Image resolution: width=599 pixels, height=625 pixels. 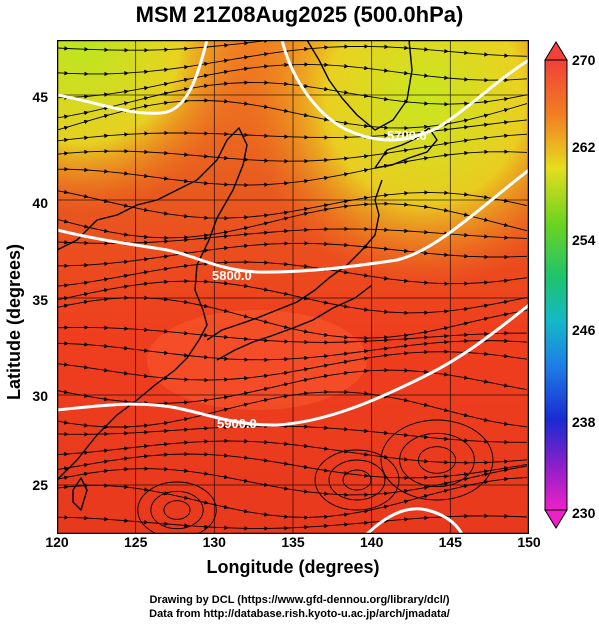 What do you see at coordinates (232, 275) in the screenshot?
I see `contour-label-5800: 5800.0` at bounding box center [232, 275].